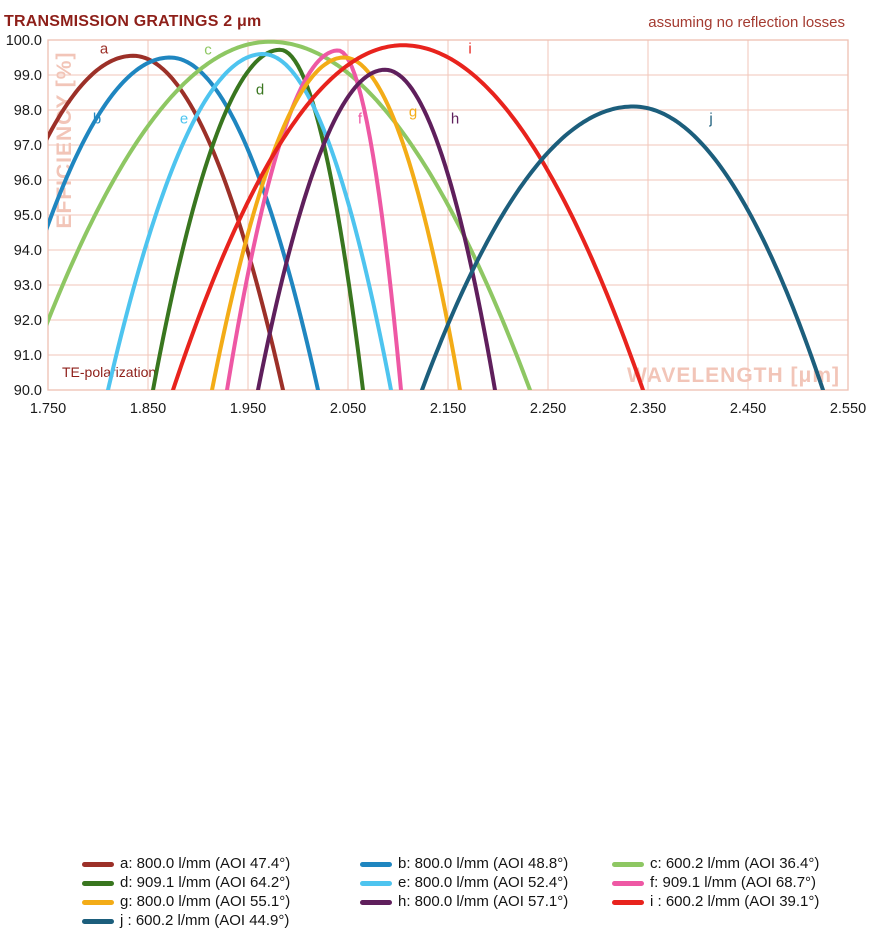  What do you see at coordinates (360, 118) in the screenshot?
I see `curve-label-f: f` at bounding box center [360, 118].